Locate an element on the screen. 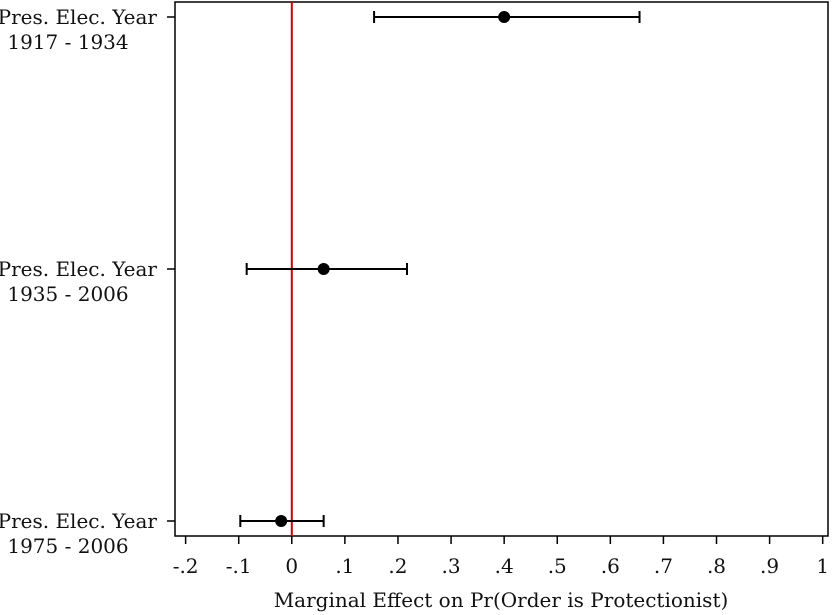  x-tick-label: .5 is located at coordinates (557, 566).